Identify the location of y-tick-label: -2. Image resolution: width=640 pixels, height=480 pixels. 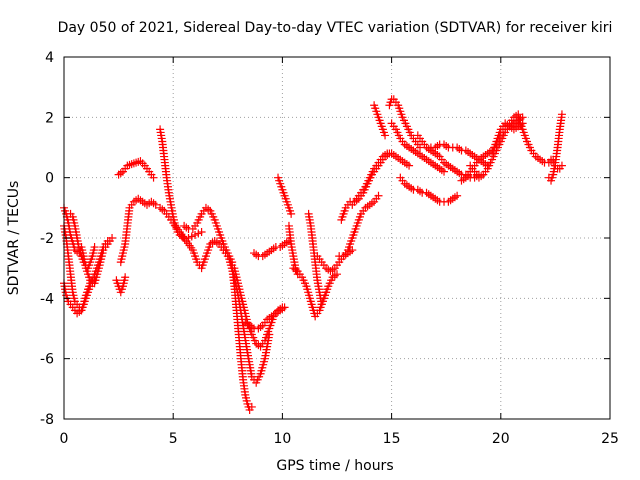
(47, 239).